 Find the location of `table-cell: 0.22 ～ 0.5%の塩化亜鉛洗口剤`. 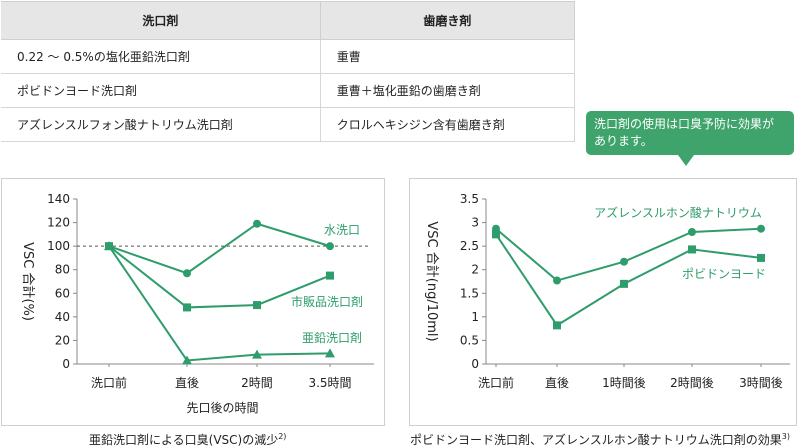

table-cell: 0.22 ～ 0.5%の塩化亜鉛洗口剤 is located at coordinates (161, 56).